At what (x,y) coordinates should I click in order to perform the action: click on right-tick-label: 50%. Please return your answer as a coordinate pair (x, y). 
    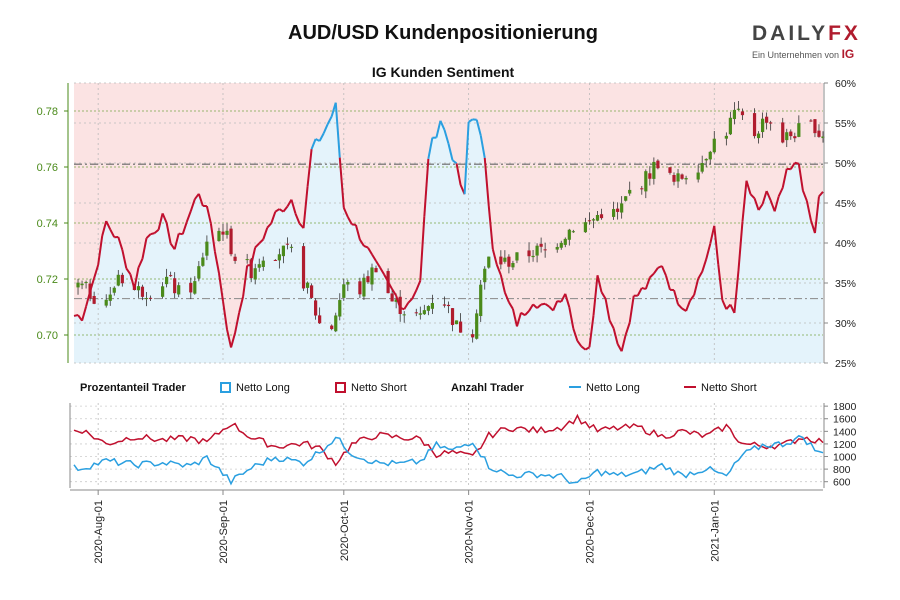
    Looking at the image, I should click on (845, 164).